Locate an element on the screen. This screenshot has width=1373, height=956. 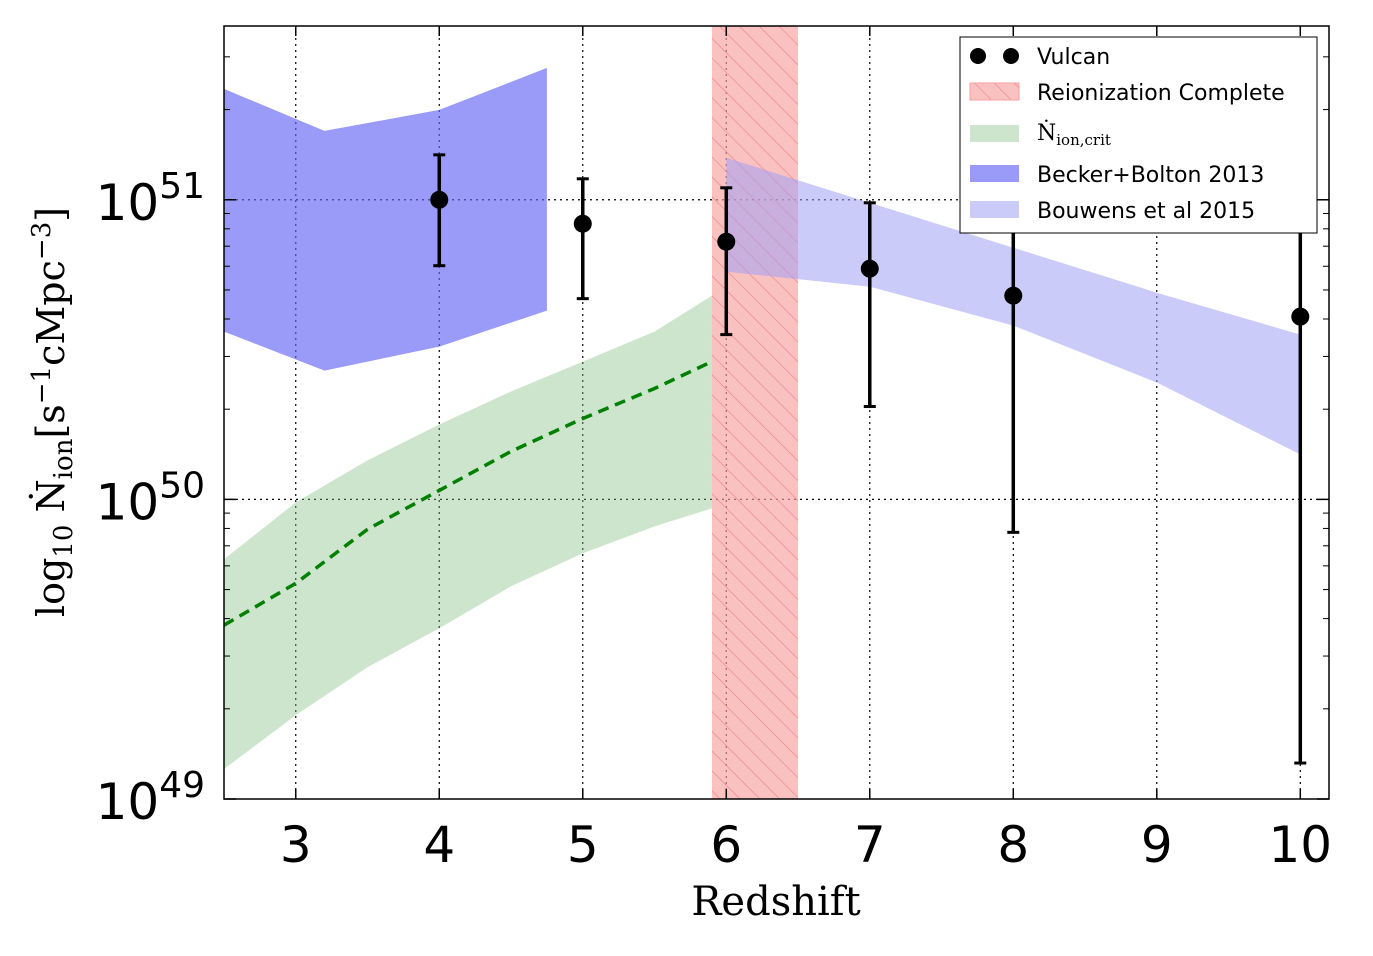
legend-entry-reionization: Reionization Complete is located at coordinates (1127, 93).